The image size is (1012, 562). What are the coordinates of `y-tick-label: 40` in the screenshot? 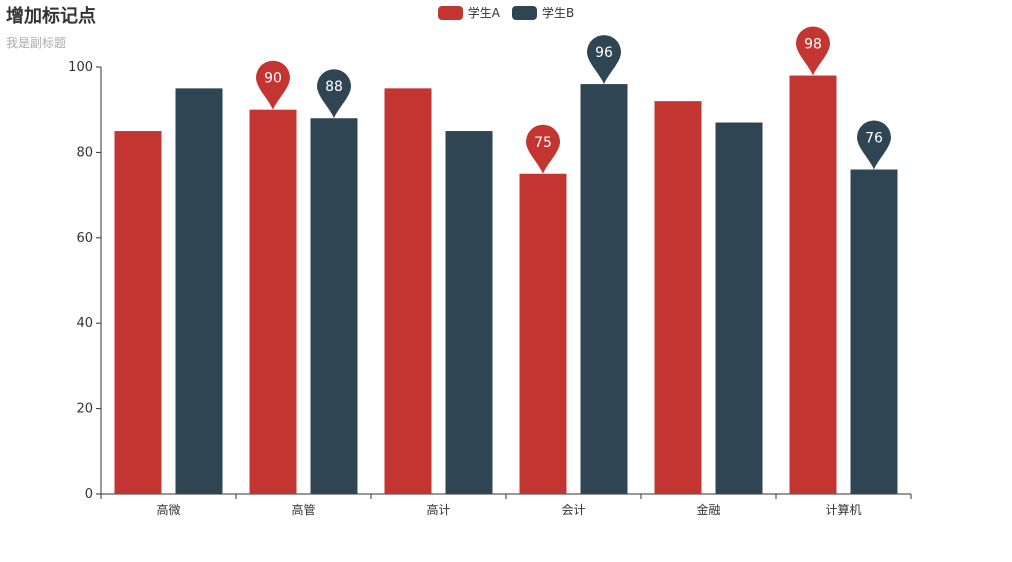 It's located at (84, 323).